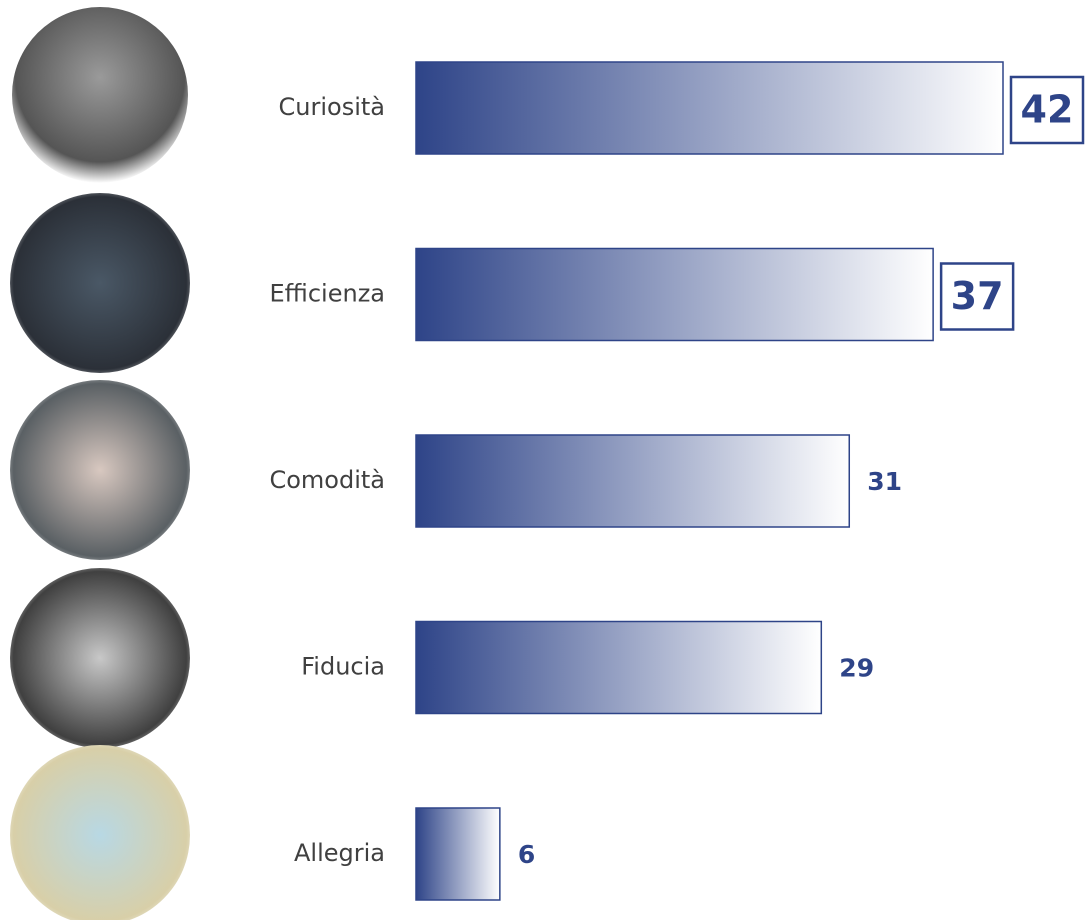 The image size is (1086, 920). I want to click on category-label: Allegria, so click(339, 853).